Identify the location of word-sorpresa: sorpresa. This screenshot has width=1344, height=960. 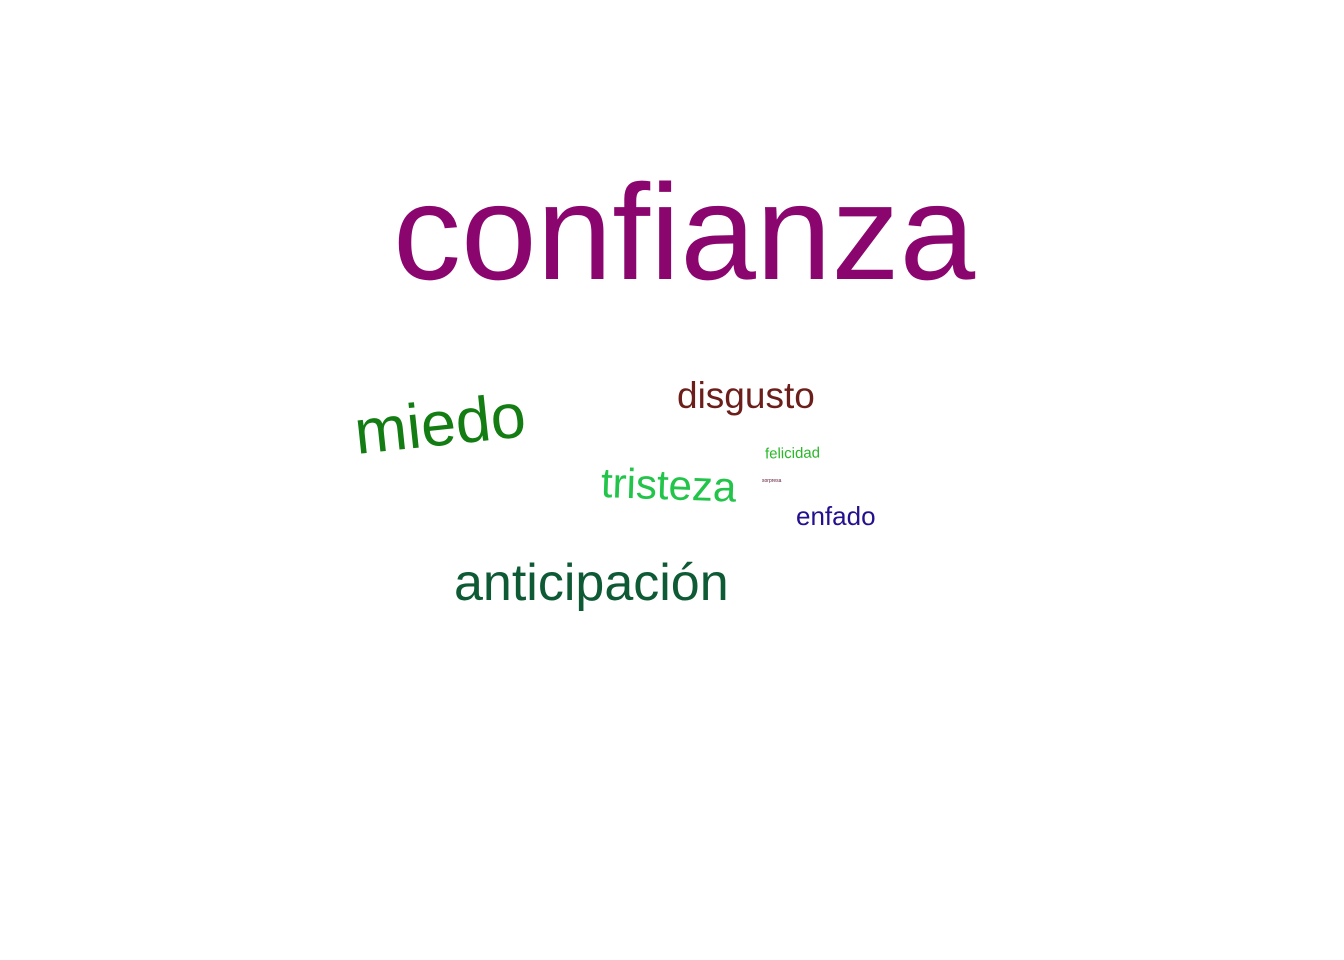
(772, 481).